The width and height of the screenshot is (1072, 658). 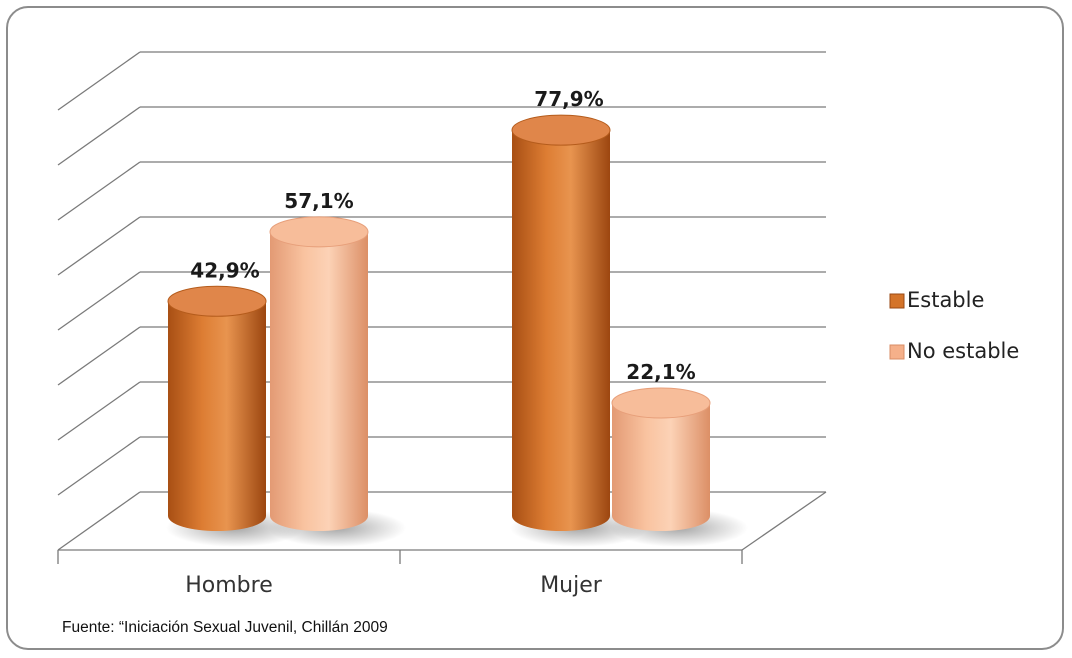 I want to click on floor-right-edge, so click(x=784, y=521).